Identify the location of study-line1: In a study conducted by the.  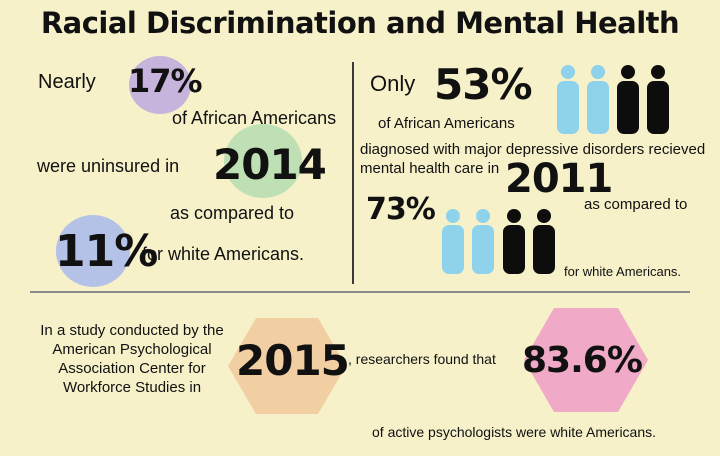
(132, 330).